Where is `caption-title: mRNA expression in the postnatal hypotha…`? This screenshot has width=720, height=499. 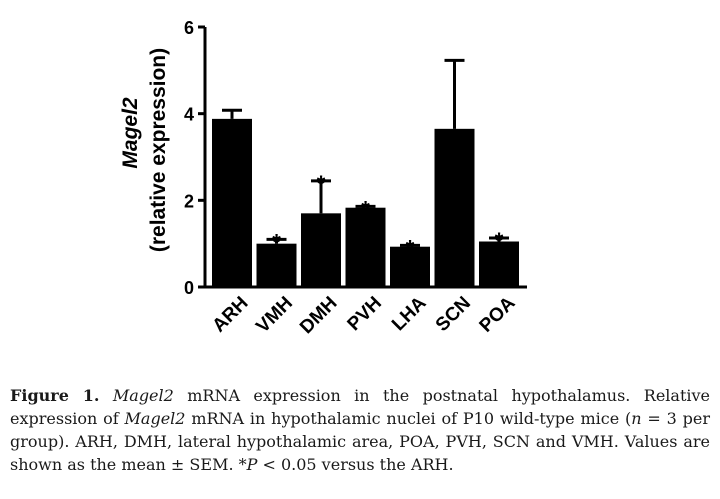
caption-title: mRNA expression in the postnatal hypotha… is located at coordinates (360, 407).